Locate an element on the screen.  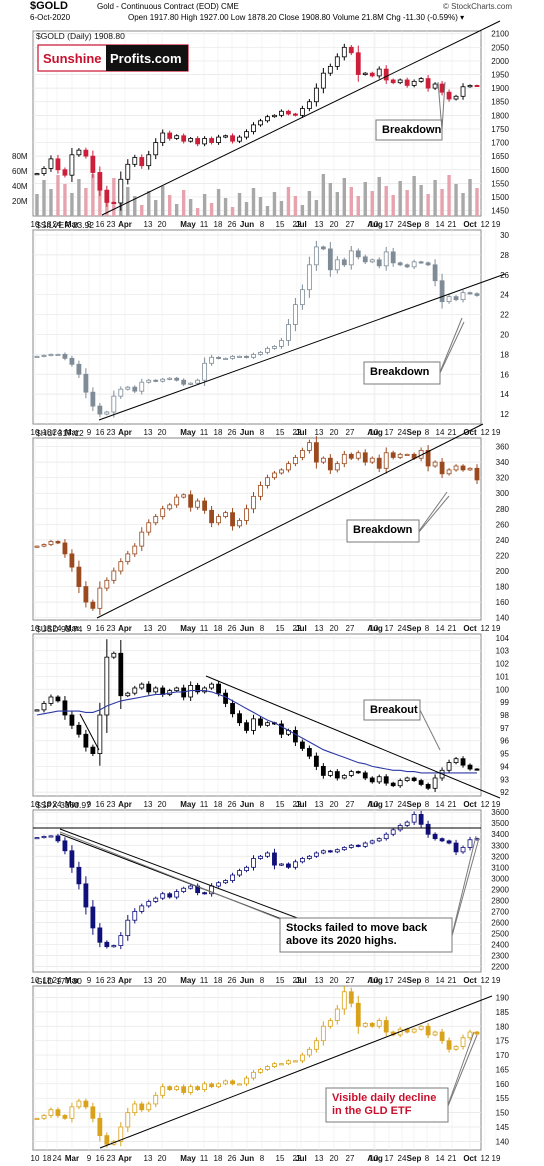
y-tick-label: 98 is located at coordinates (504, 715).